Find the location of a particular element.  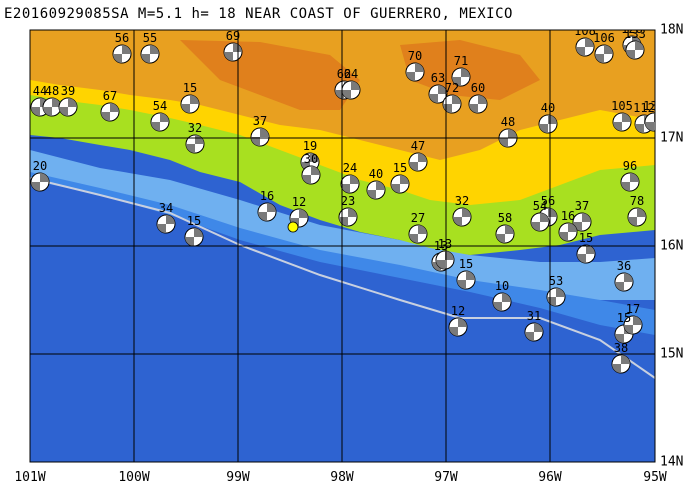

depth-label: 16 is located at coordinates (267, 196).